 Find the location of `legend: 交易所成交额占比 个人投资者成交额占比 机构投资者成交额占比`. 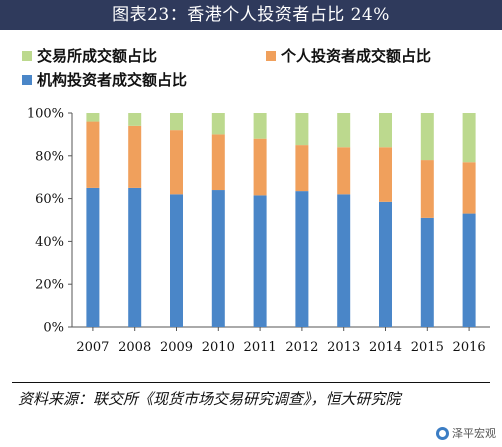

legend: 交易所成交额占比 个人投资者成交额占比 机构投资者成交额占比 is located at coordinates (257, 66).